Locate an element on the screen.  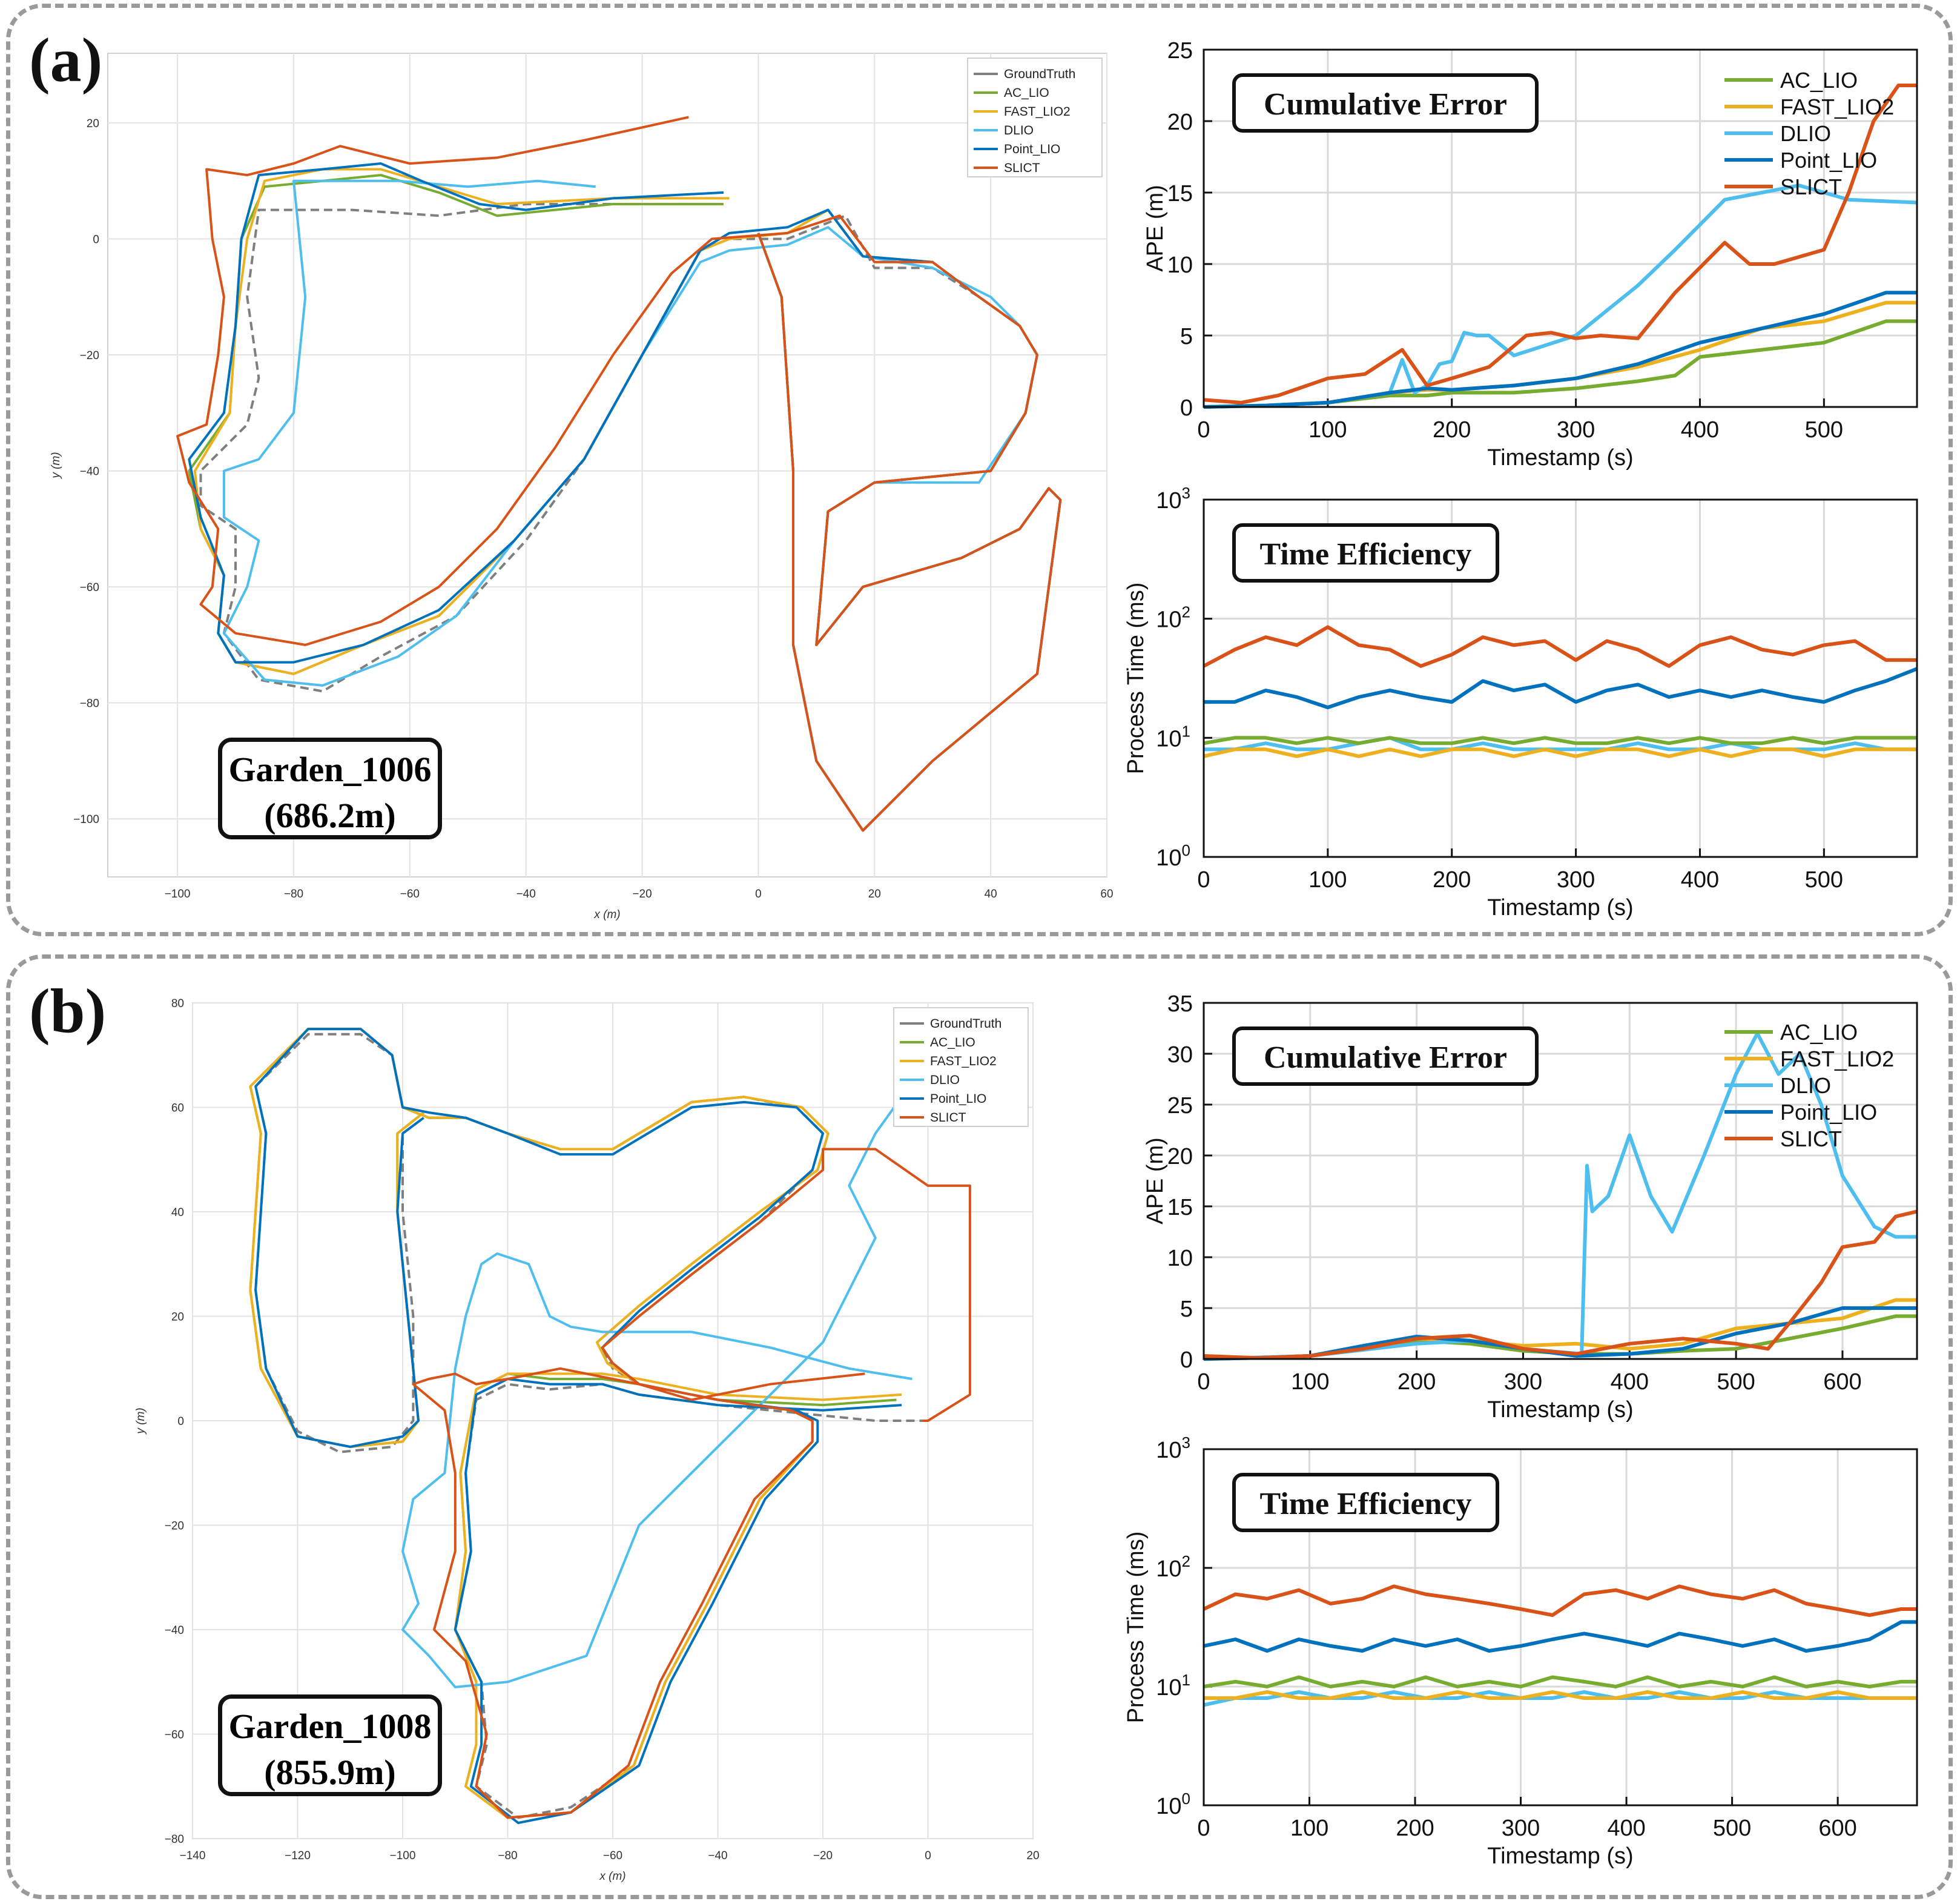
y-tick-label-ape-b: 35 is located at coordinates (1180, 1004).